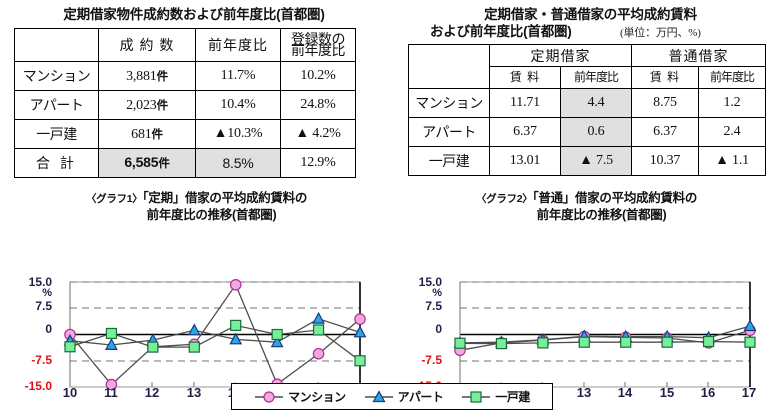  I want to click on cell-detached-yoy: ▲10.3%, so click(238, 134).